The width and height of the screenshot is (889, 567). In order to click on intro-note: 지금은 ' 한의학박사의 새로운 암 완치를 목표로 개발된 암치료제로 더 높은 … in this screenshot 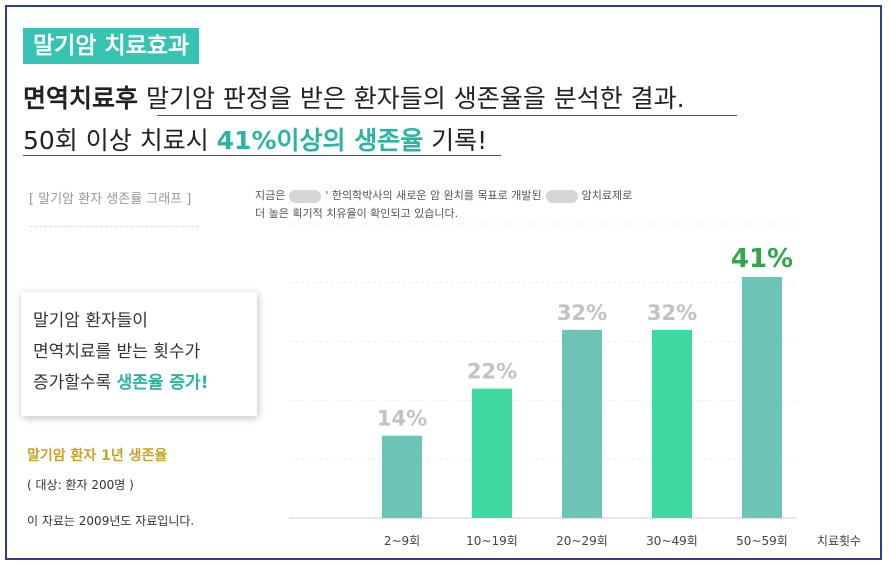, I will do `click(443, 205)`.